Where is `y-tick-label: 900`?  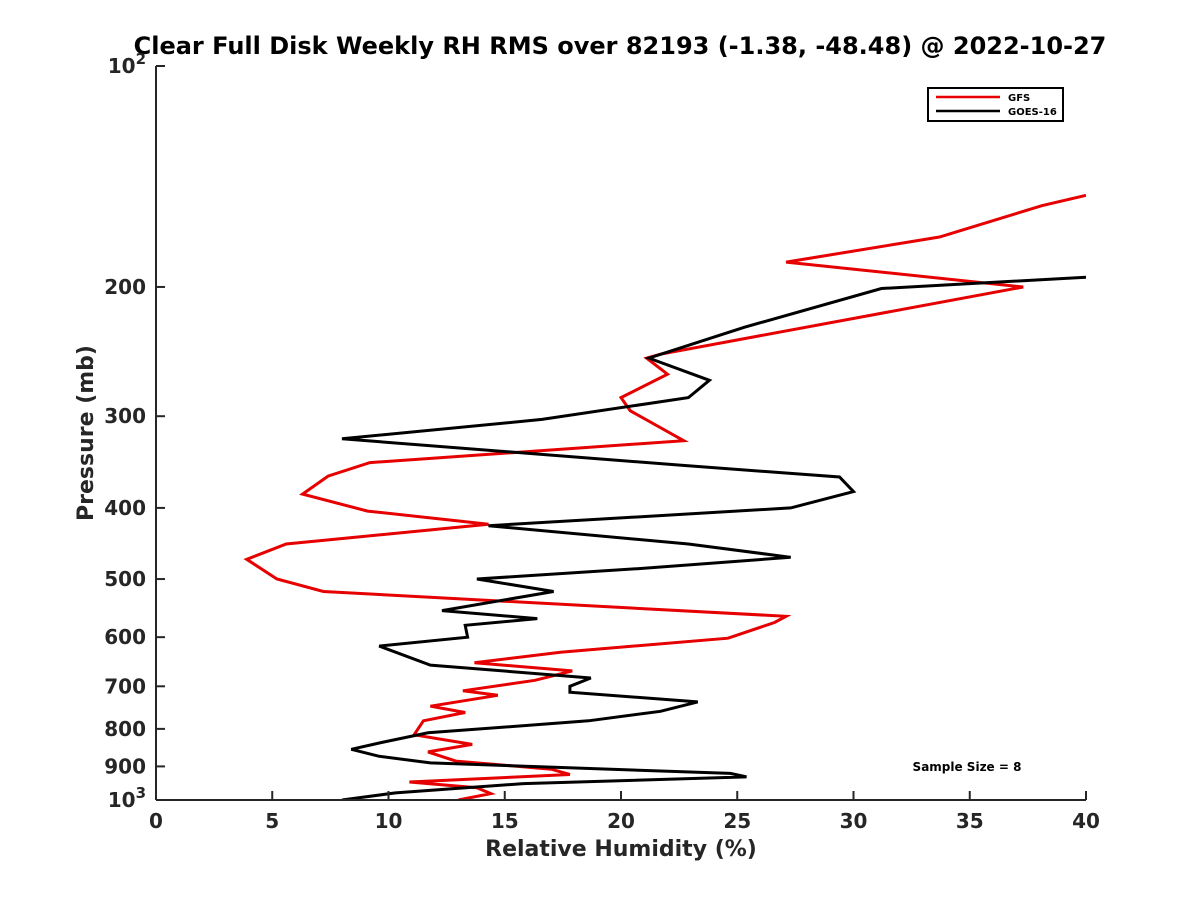 y-tick-label: 900 is located at coordinates (125, 766).